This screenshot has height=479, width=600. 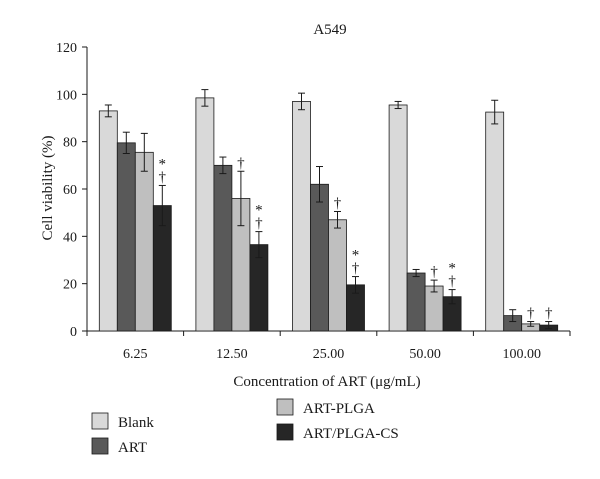 I want to click on y-tick-label: 80, so click(x=70, y=143).